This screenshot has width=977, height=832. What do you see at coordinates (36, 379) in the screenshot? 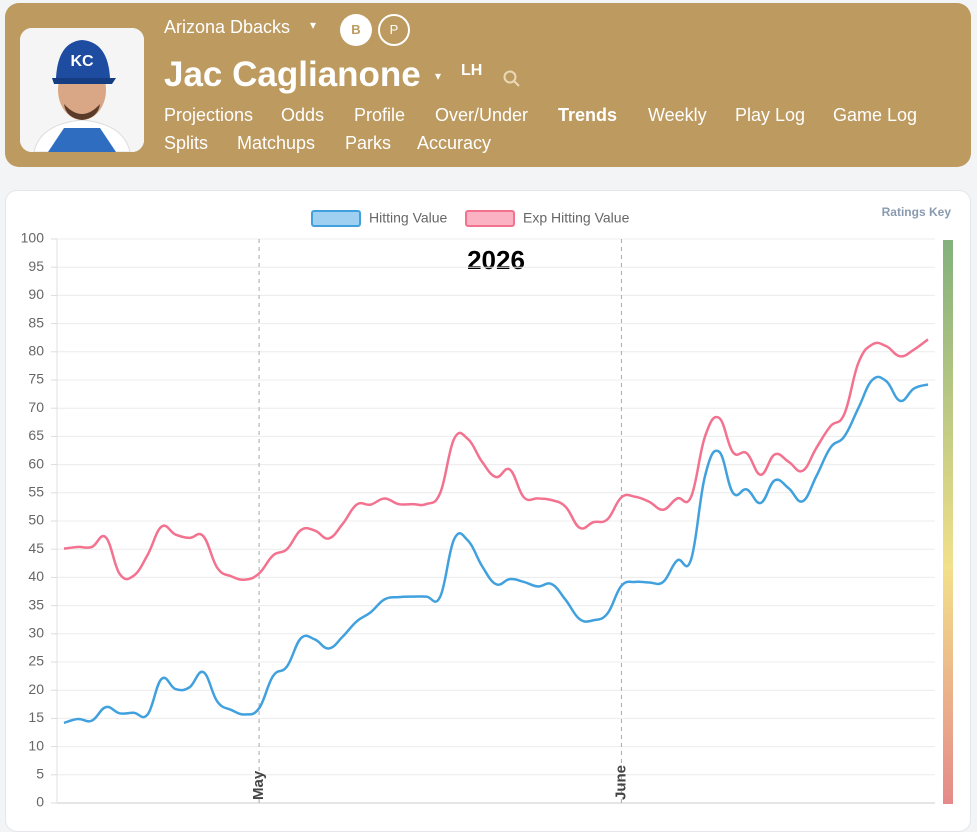
I see `y-tick-label: 75` at bounding box center [36, 379].